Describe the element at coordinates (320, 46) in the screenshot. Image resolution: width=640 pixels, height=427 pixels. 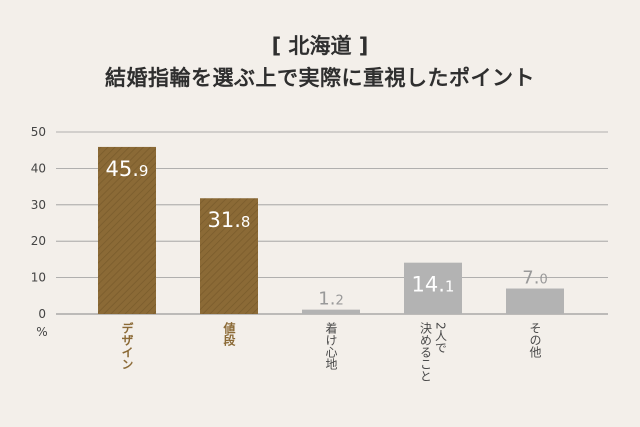
I see `chart-region-title: [ 北海道 ]` at that location.